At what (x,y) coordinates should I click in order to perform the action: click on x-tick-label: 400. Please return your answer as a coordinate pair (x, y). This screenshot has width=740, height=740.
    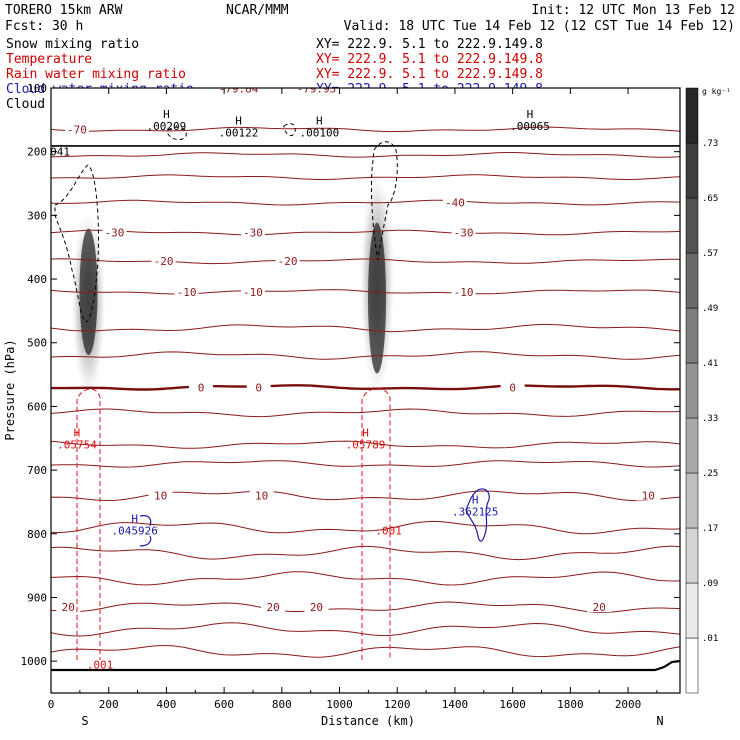
    Looking at the image, I should click on (166, 704).